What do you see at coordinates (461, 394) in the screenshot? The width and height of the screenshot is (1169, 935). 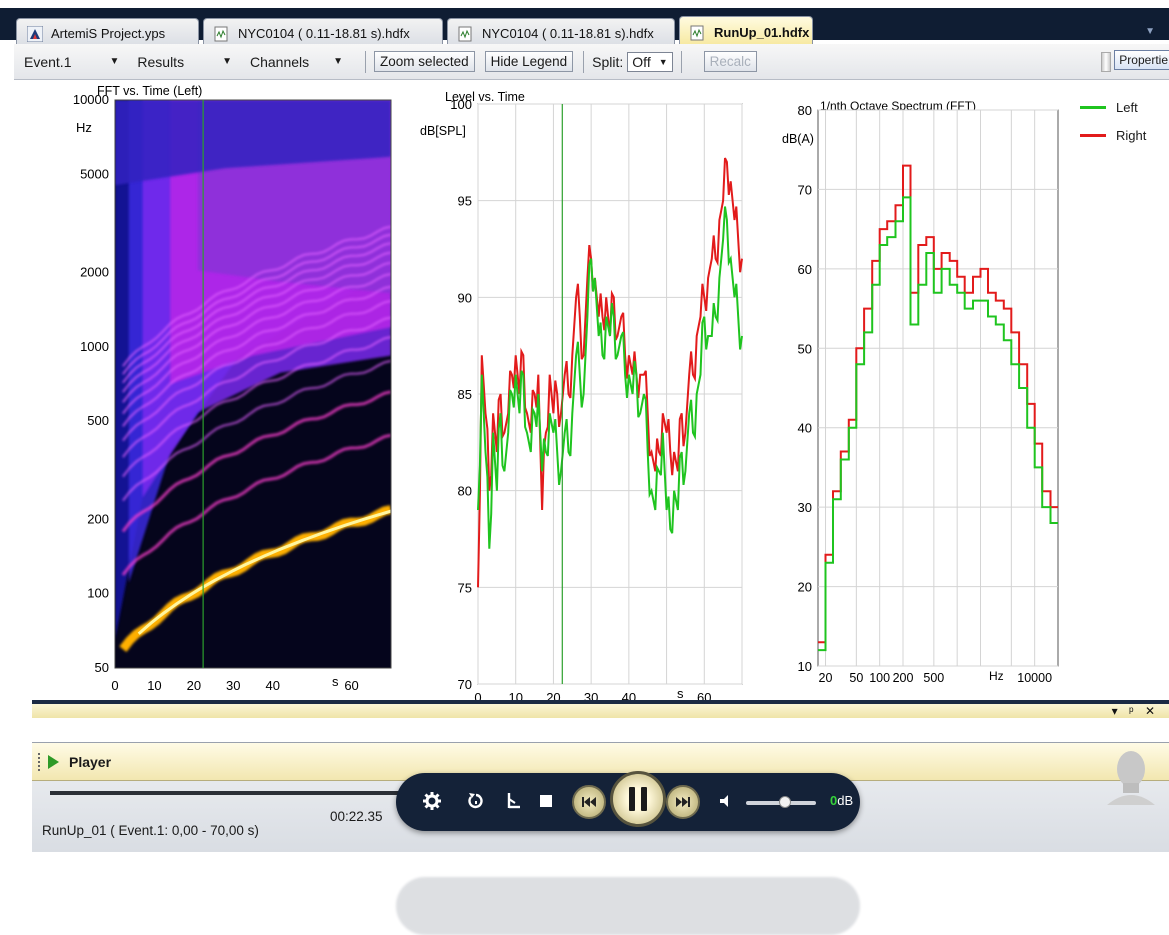 I see `level-y-ticks: 70 75 80 85 90 95 100` at bounding box center [461, 394].